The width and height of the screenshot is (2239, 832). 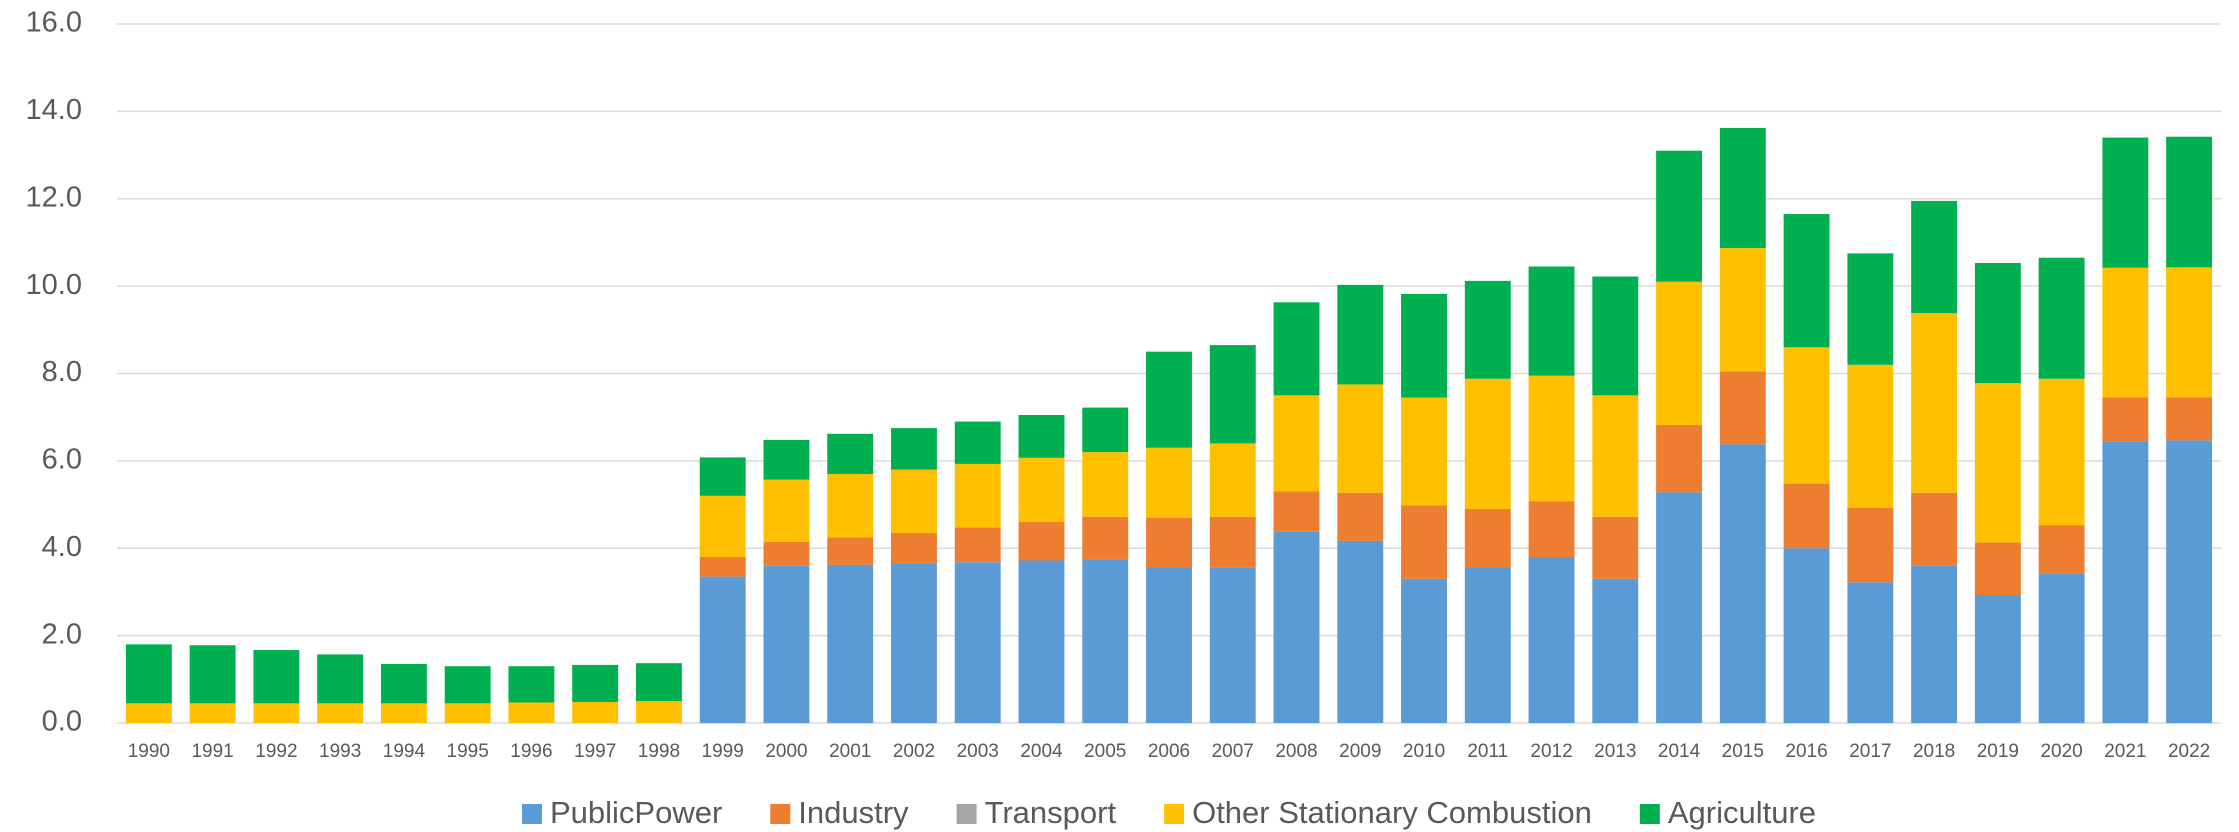 I want to click on x-tick-label: 2000, so click(x=786, y=751).